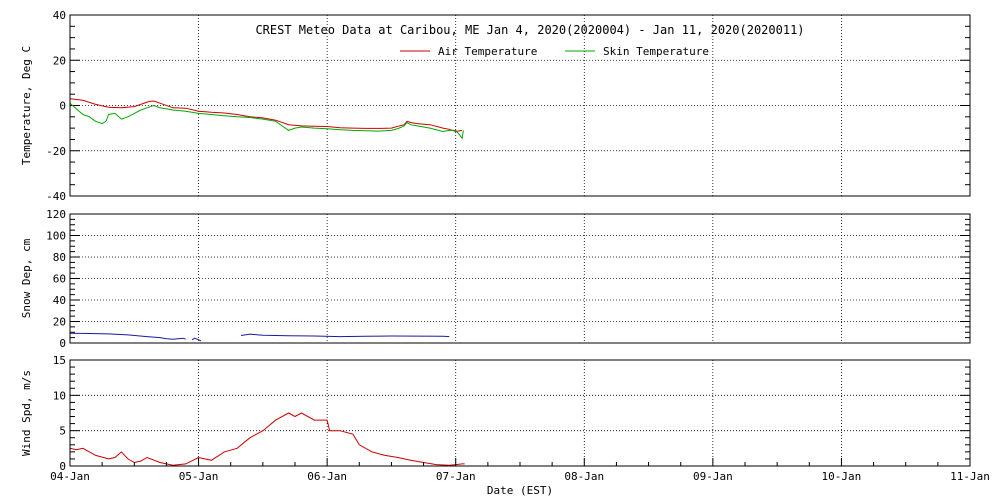 This screenshot has height=500, width=1000. What do you see at coordinates (56, 214) in the screenshot?
I see `y-tick-label: 120` at bounding box center [56, 214].